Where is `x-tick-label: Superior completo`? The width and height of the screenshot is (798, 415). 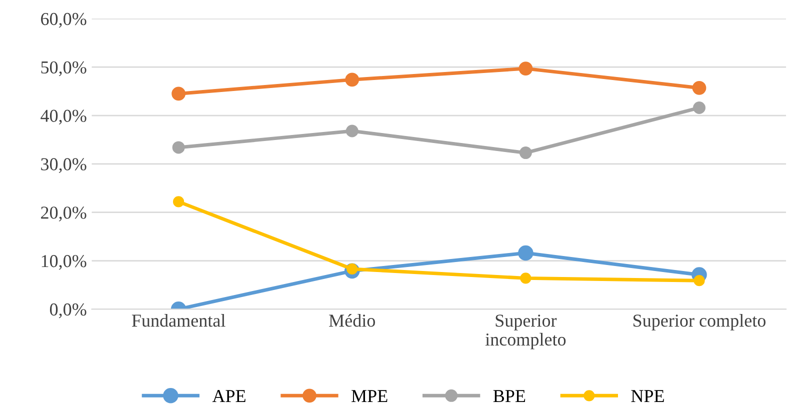
x-tick-label: Superior completo is located at coordinates (700, 322).